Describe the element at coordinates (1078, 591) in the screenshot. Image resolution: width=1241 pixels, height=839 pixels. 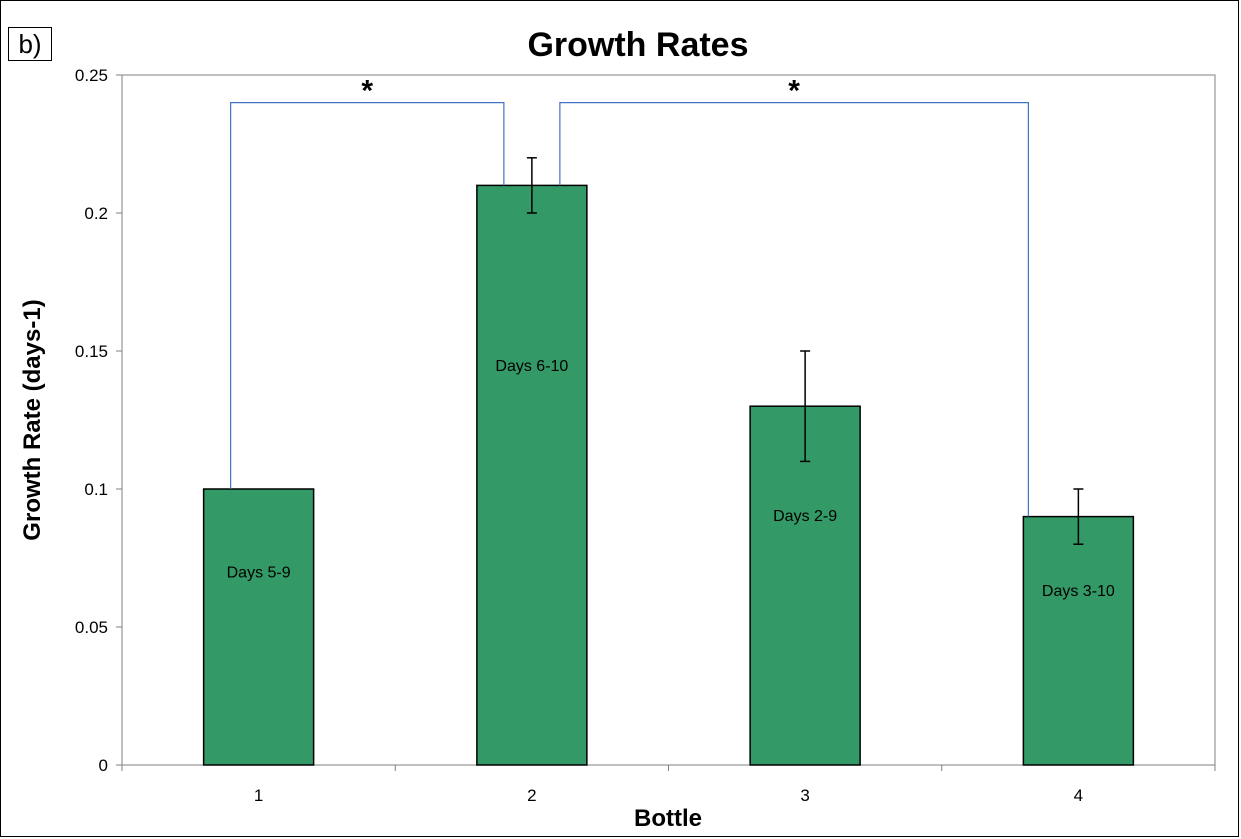
I see `bar-label: Days 3-10` at that location.